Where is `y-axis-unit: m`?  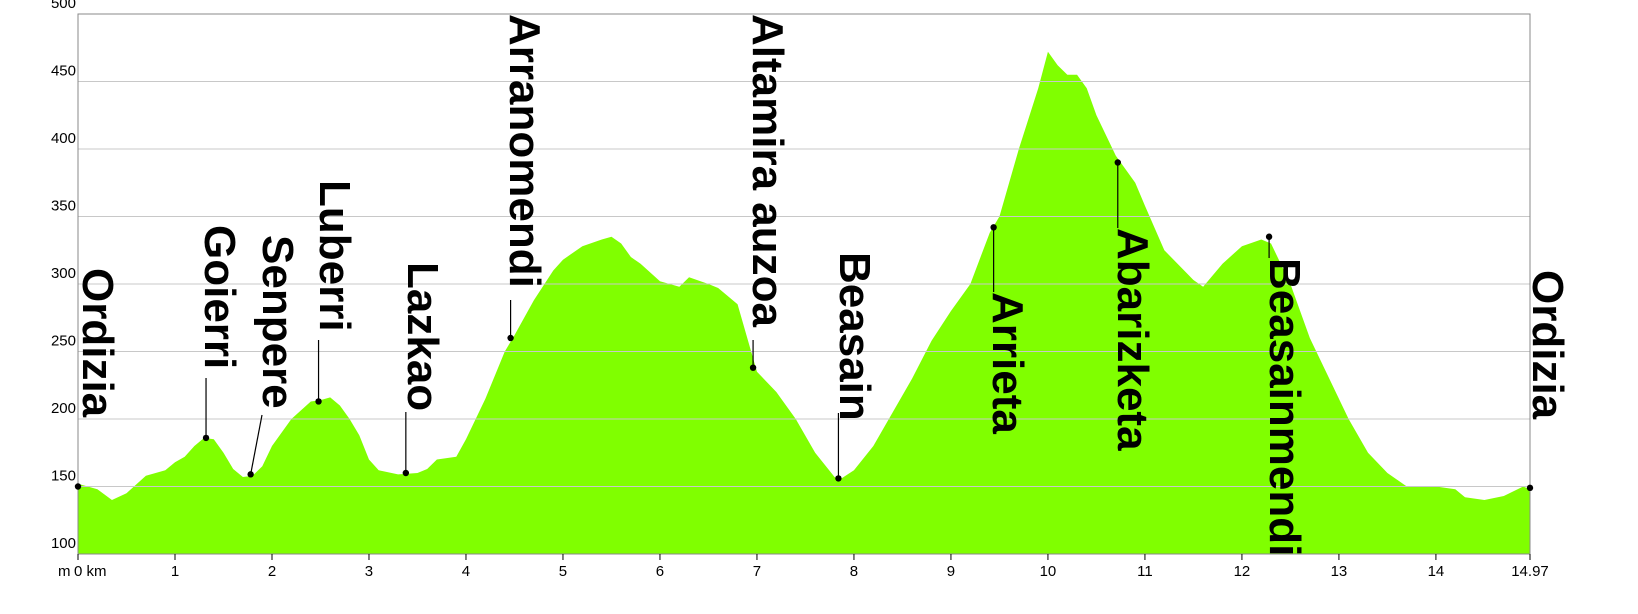
y-axis-unit: m is located at coordinates (64, 571).